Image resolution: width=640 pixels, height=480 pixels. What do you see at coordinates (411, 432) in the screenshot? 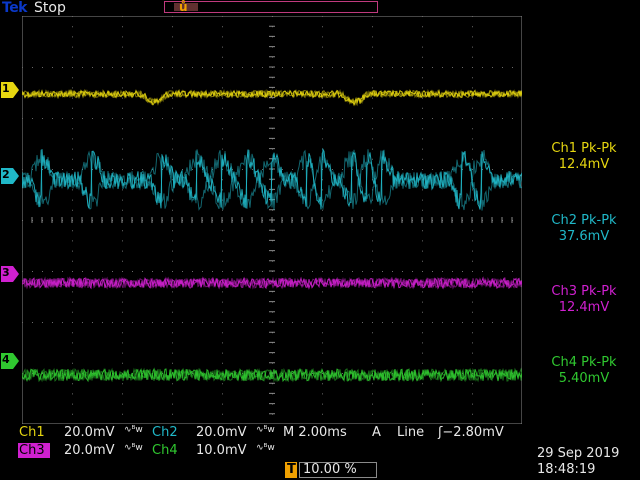
I see `trigger-source: Line` at bounding box center [411, 432].